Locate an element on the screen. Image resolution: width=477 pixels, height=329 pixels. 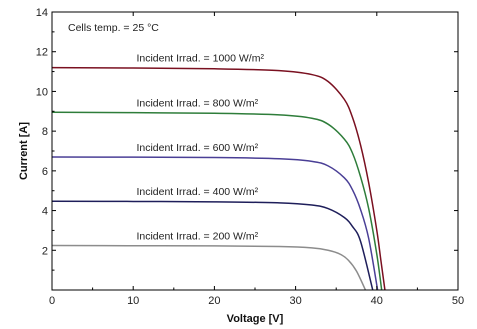
cells-temp-annotation: Cells temp. = 25 °C is located at coordinates (113, 28).